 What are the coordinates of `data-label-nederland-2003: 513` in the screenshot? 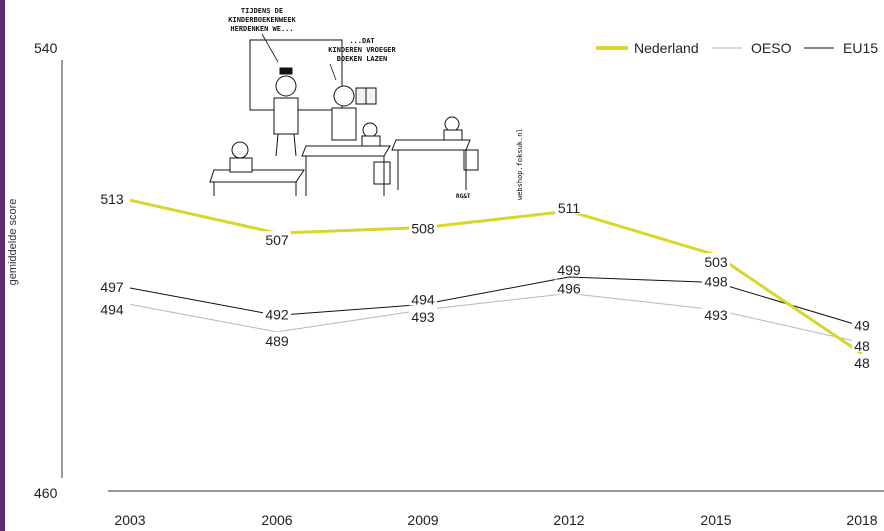 It's located at (112, 199).